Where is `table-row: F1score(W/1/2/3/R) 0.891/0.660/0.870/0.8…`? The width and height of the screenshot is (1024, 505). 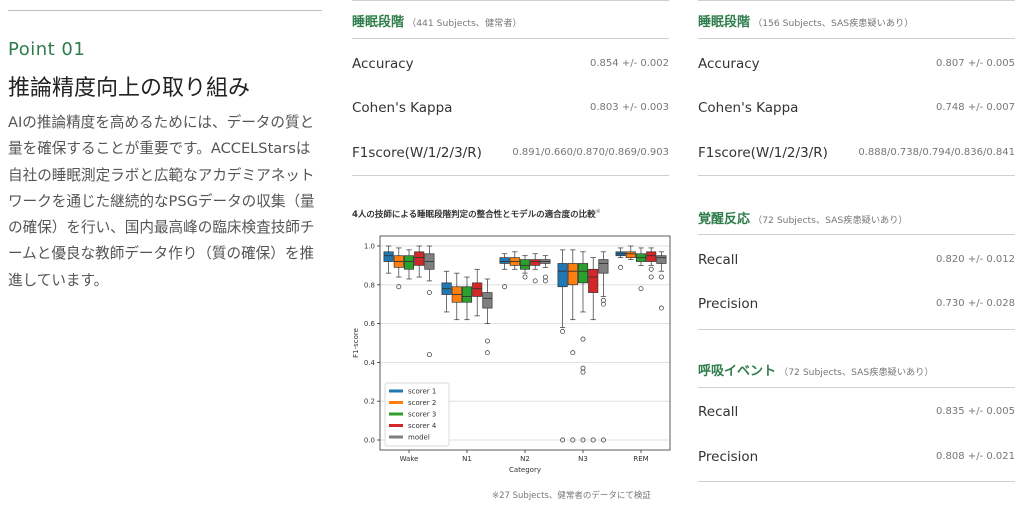 table-row: F1score(W/1/2/3/R) 0.891/0.660/0.870/0.8… is located at coordinates (510, 153).